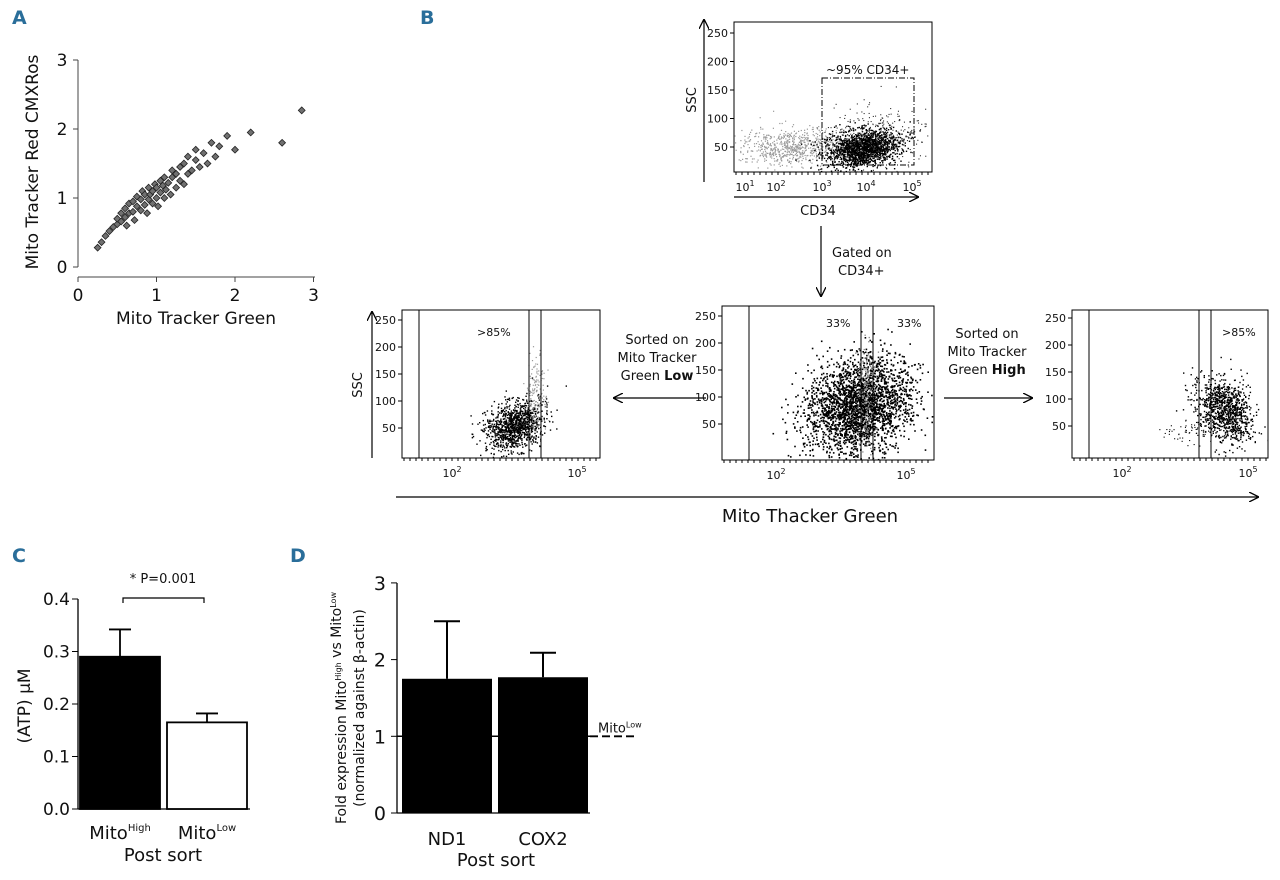 The width and height of the screenshot is (1280, 880). What do you see at coordinates (385, 320) in the screenshot?
I see `panel-b-left-y-tick-label: 250` at bounding box center [385, 320].